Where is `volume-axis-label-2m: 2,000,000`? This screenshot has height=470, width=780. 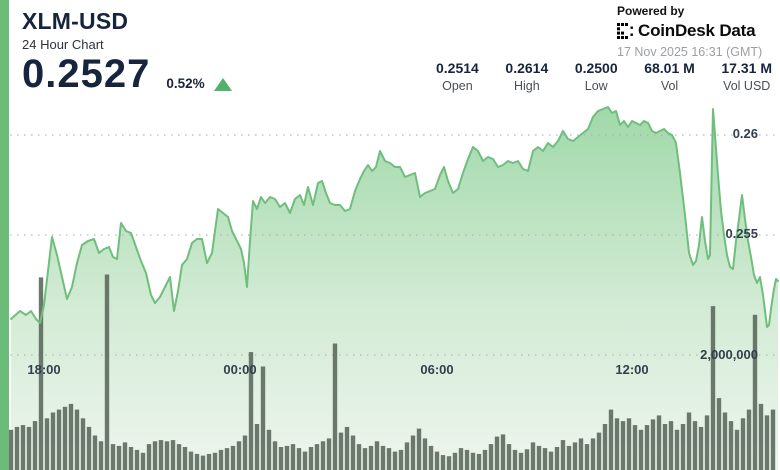 volume-axis-label-2m: 2,000,000 is located at coordinates (729, 354).